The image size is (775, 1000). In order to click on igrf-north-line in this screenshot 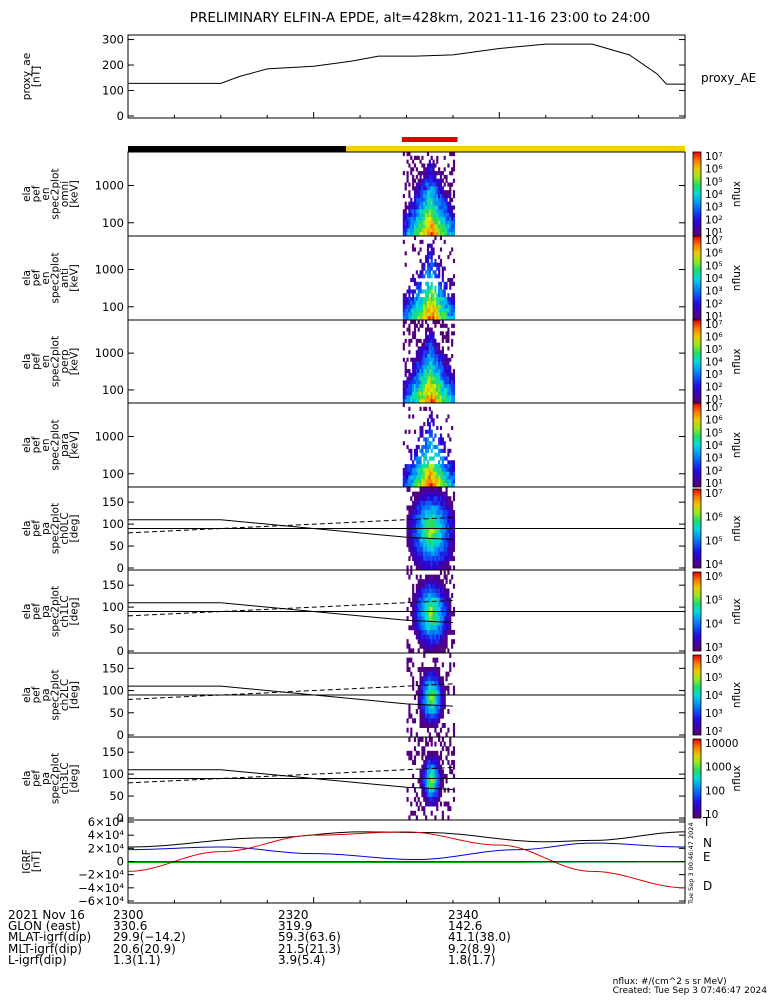, I will do `click(406, 851)`.